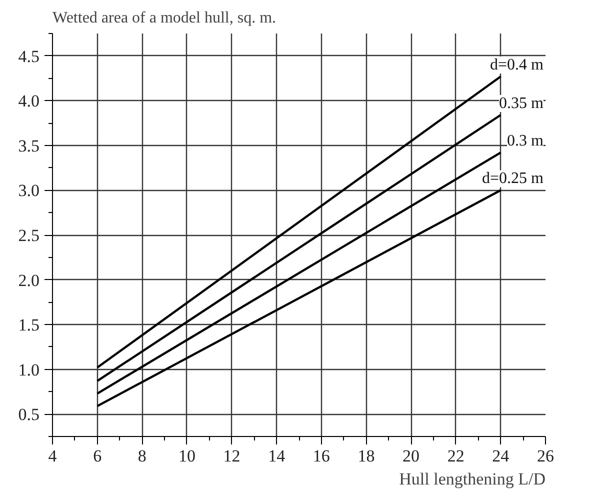 This screenshot has width=592, height=491. I want to click on x-tick-label: 20, so click(411, 456).